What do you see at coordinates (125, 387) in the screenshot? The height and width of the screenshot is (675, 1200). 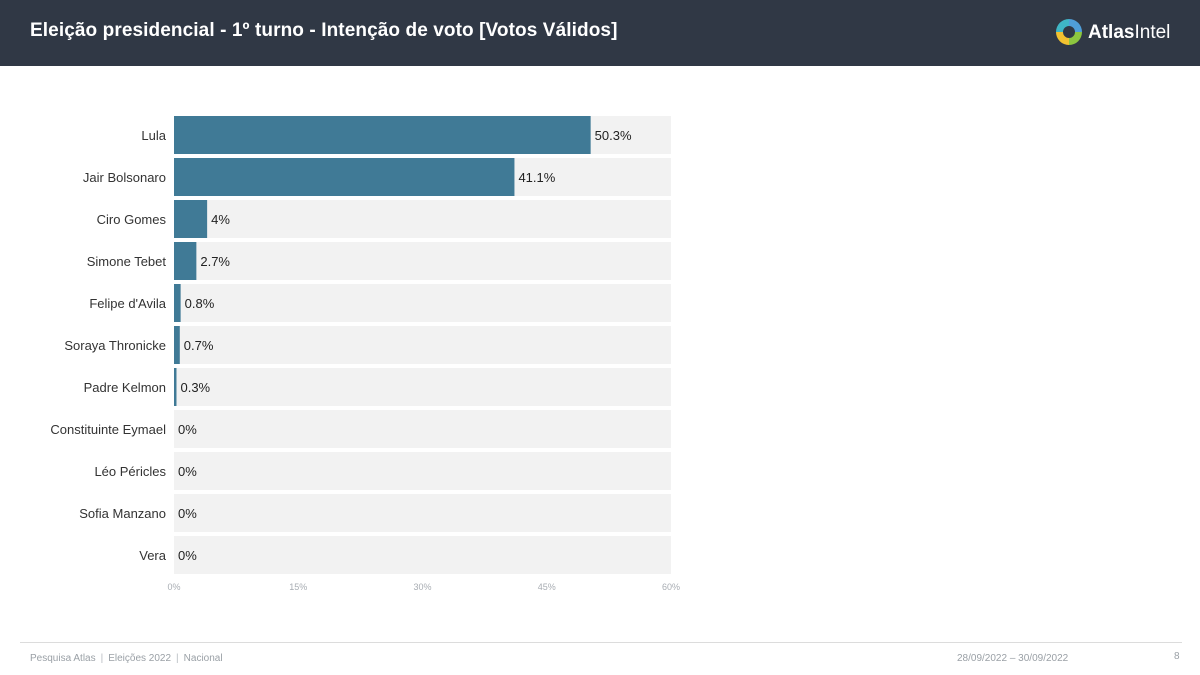 I see `category-label: Padre Kelmon` at bounding box center [125, 387].